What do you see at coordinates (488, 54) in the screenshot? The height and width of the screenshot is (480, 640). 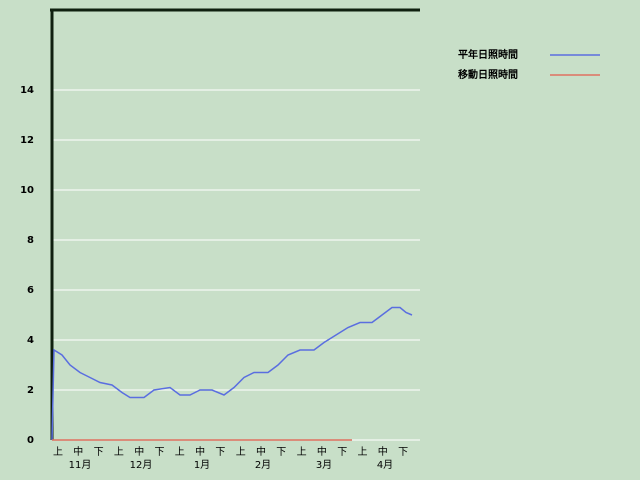 I see `legend-label: 平年日照時間` at bounding box center [488, 54].